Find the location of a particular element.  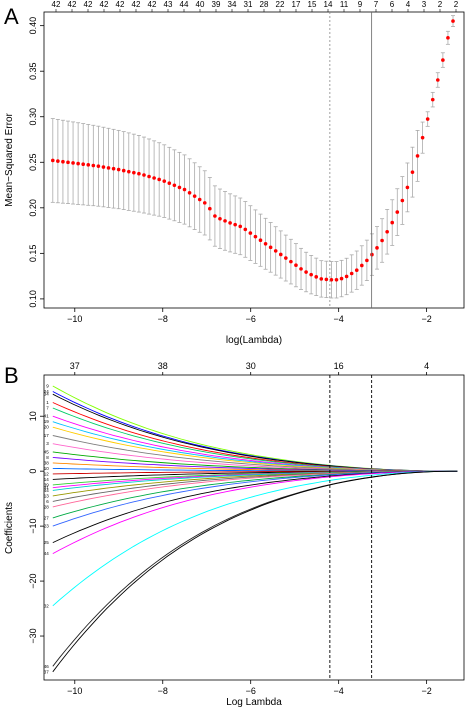

path-label: 25 is located at coordinates (47, 542).